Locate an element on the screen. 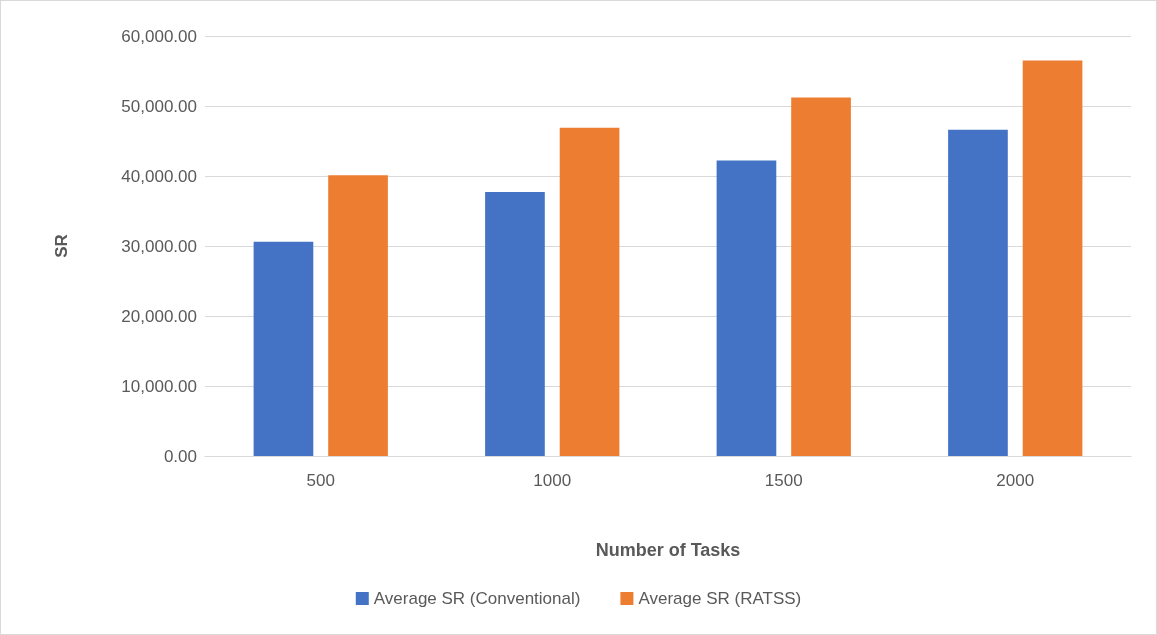 The height and width of the screenshot is (635, 1157). y-tick-label: 30,000.00 is located at coordinates (159, 246).